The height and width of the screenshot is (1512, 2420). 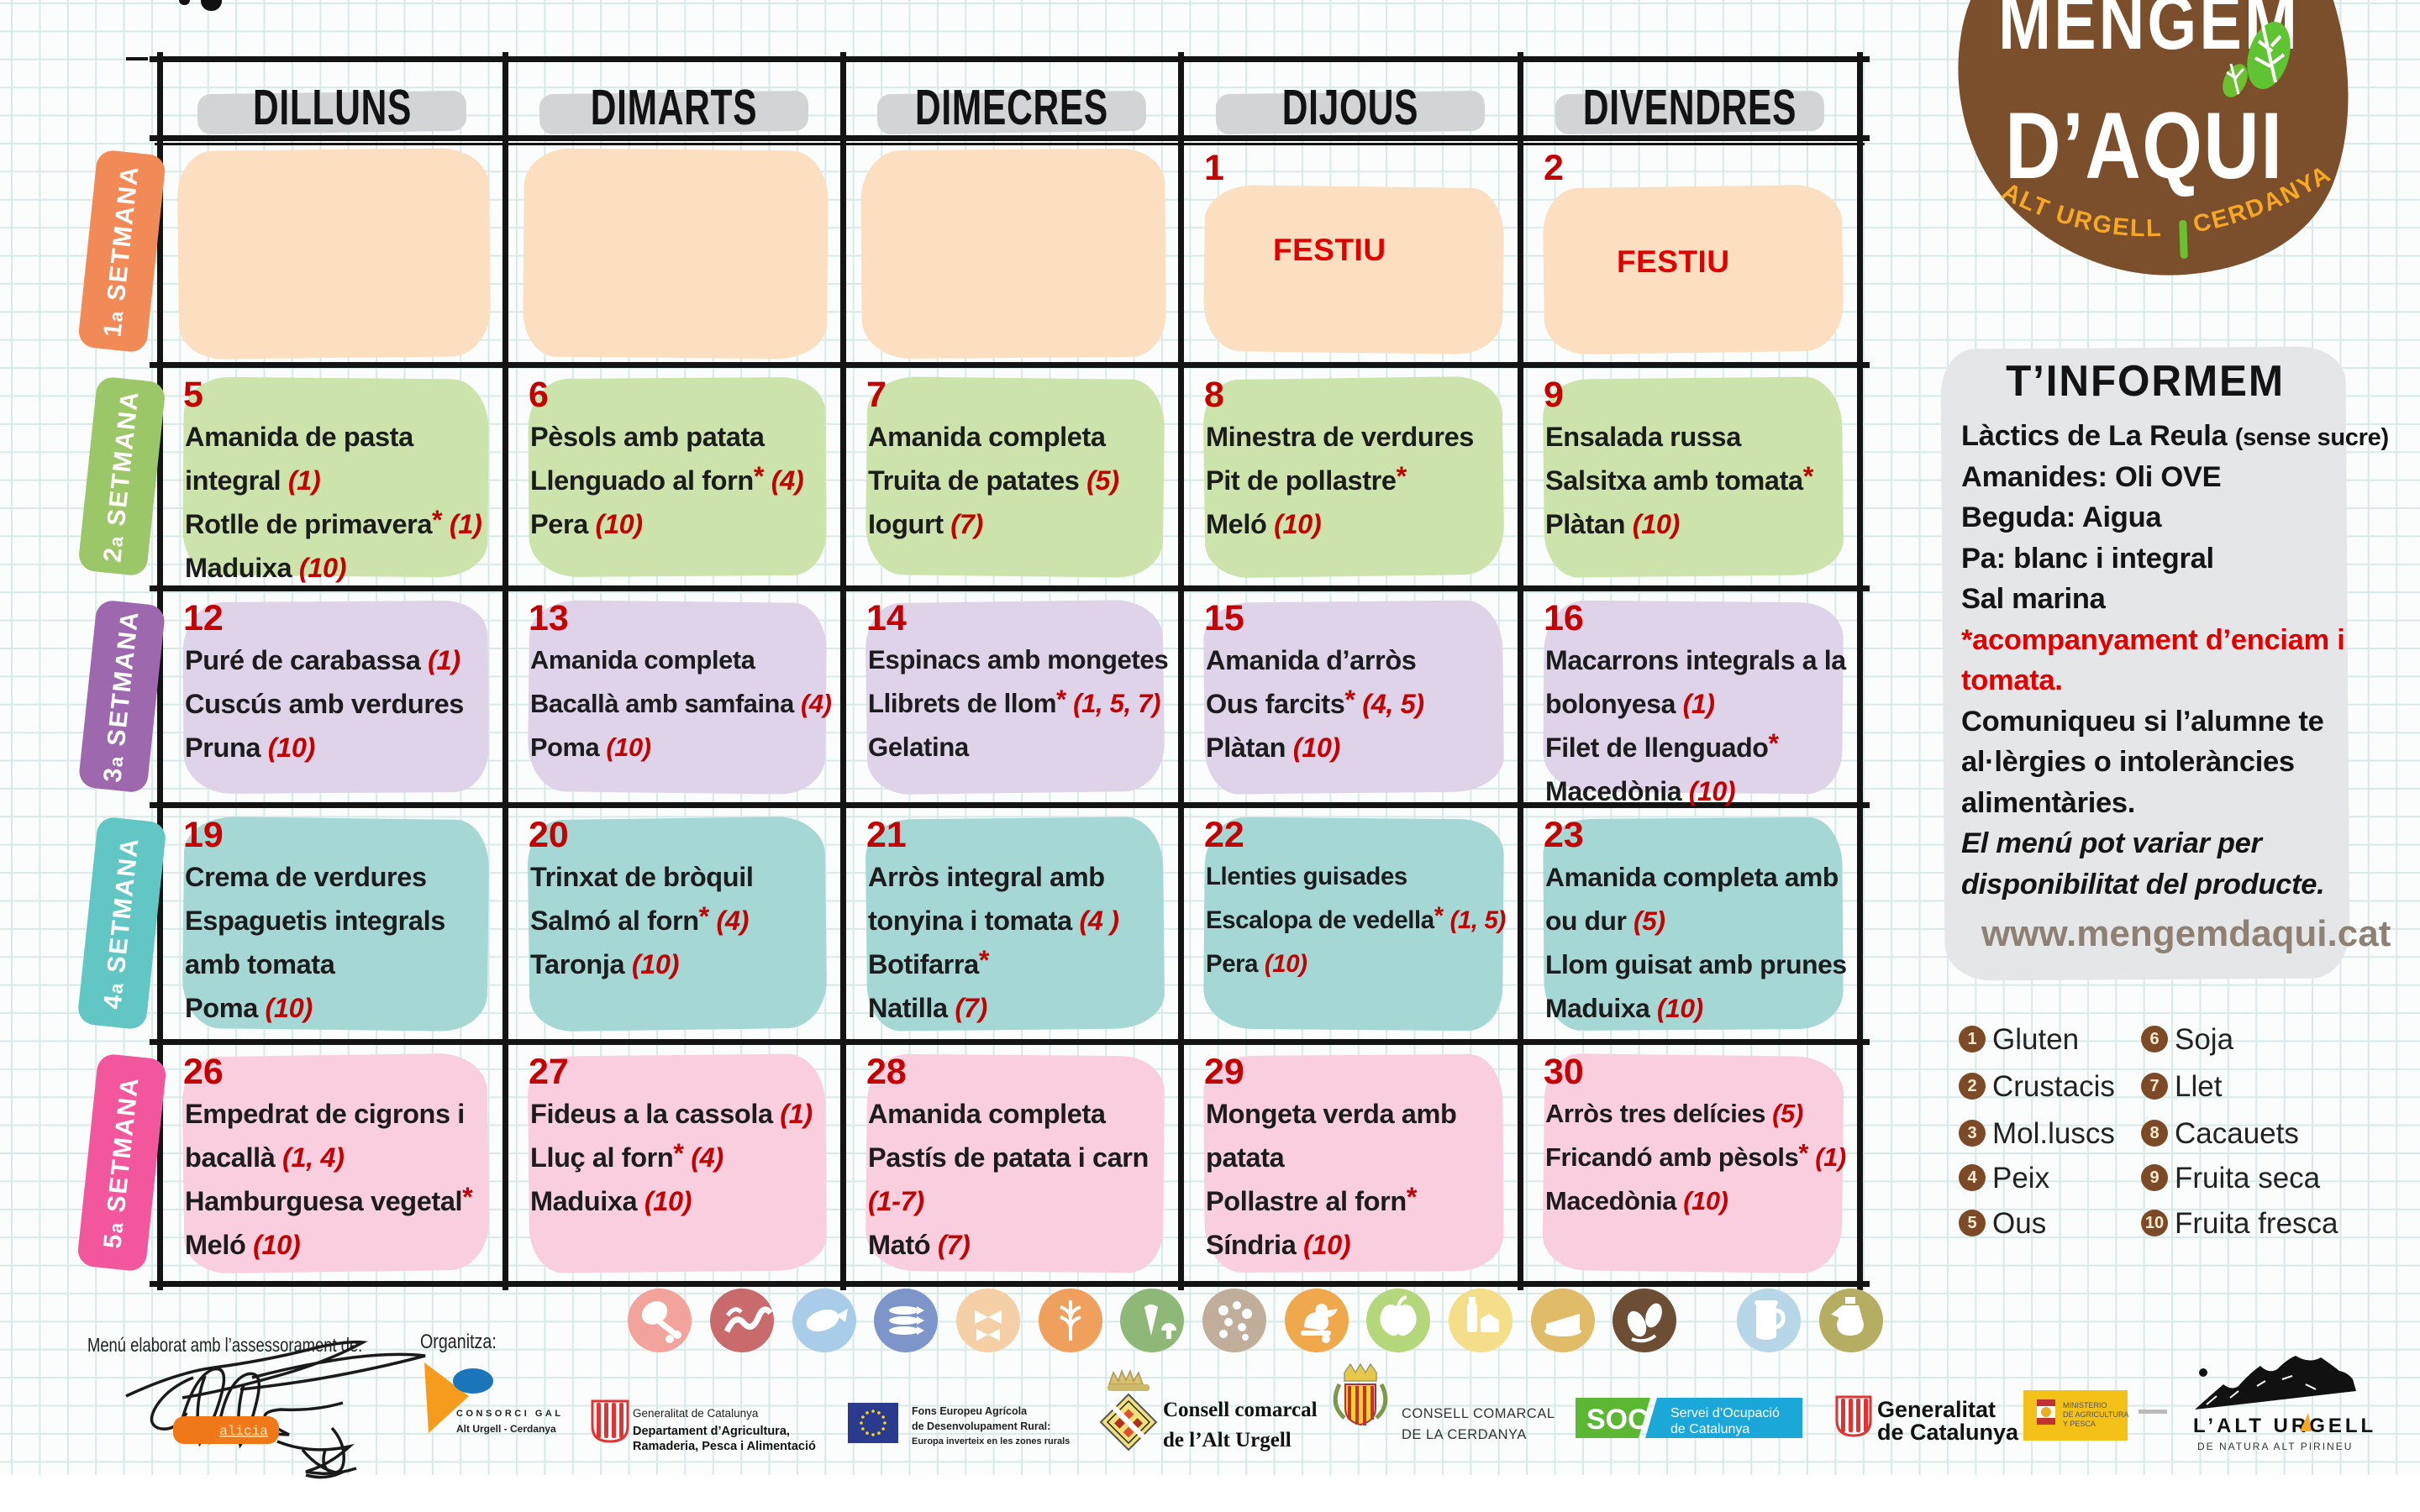 What do you see at coordinates (1227, 1440) in the screenshot?
I see `svg-text: de l’Alt Urgell` at bounding box center [1227, 1440].